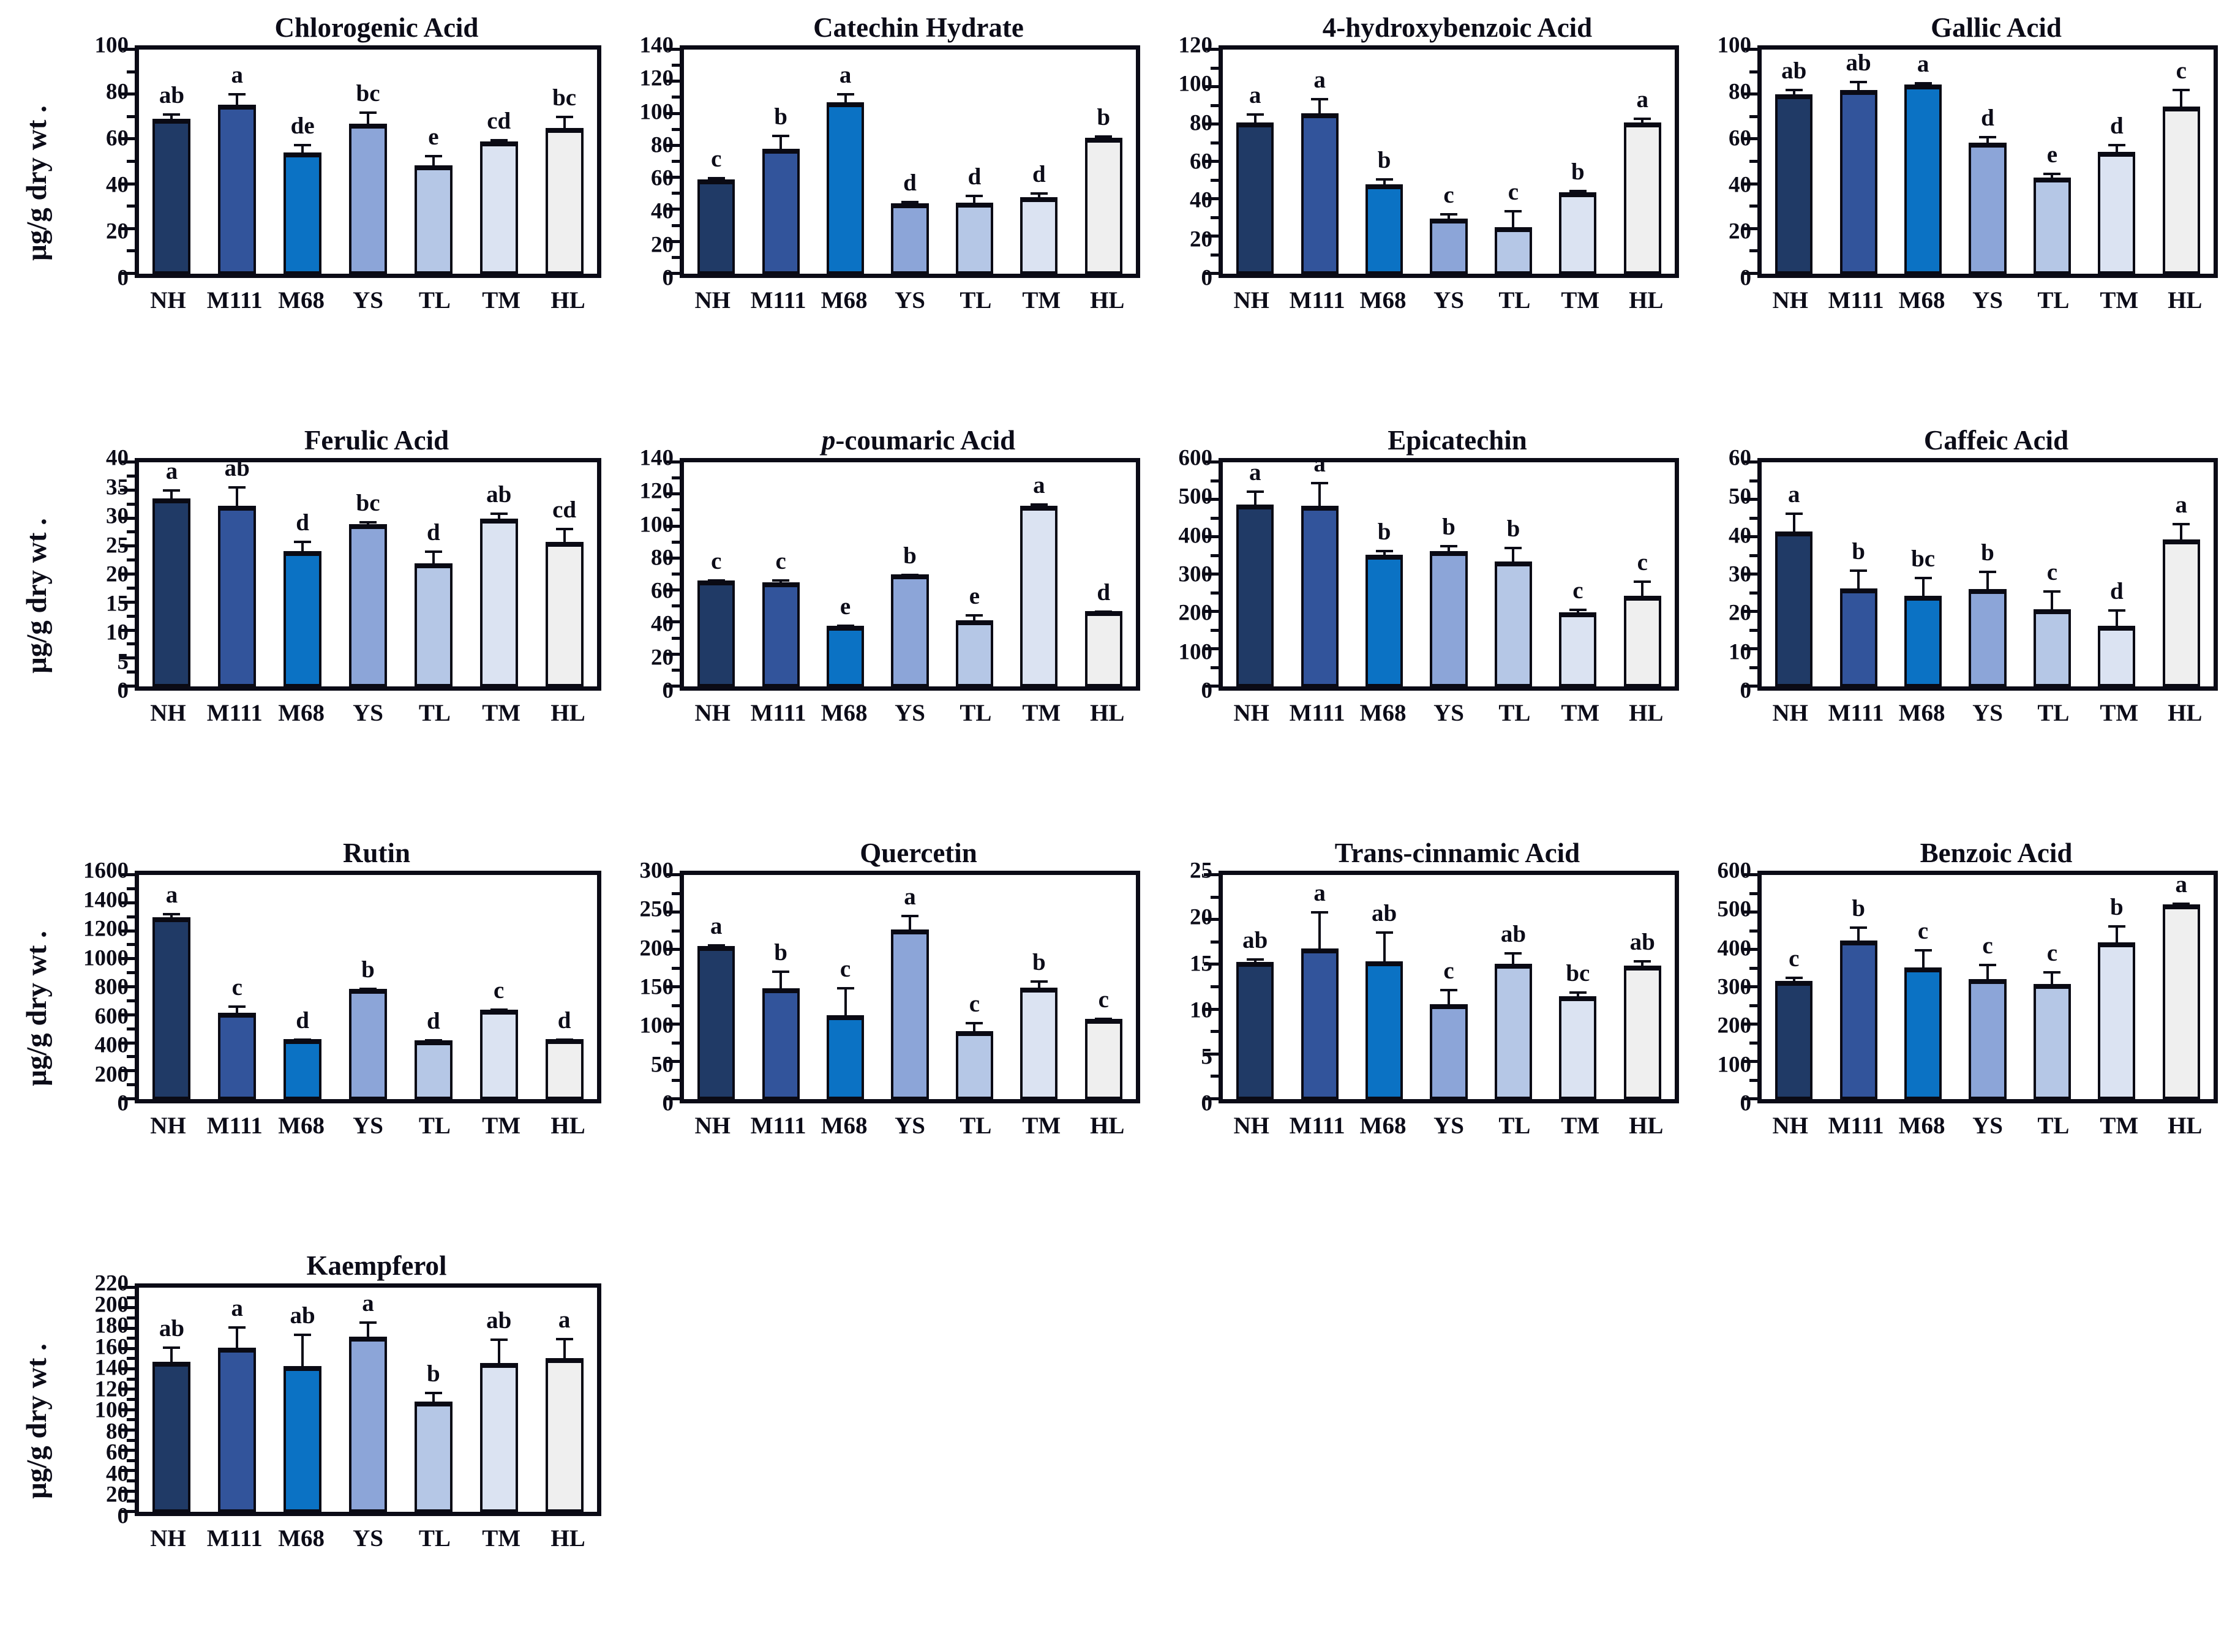  I want to click on y-tick-label: 1600, so click(106, 871).